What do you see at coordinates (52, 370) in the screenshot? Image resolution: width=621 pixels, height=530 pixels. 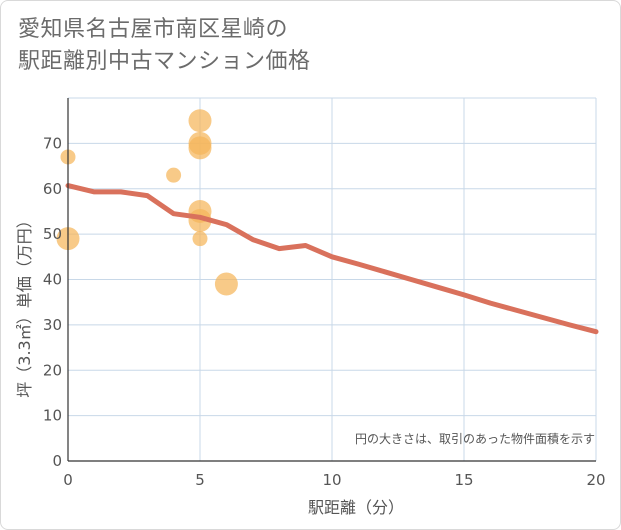 I see `y-tick-20: 20` at bounding box center [52, 370].